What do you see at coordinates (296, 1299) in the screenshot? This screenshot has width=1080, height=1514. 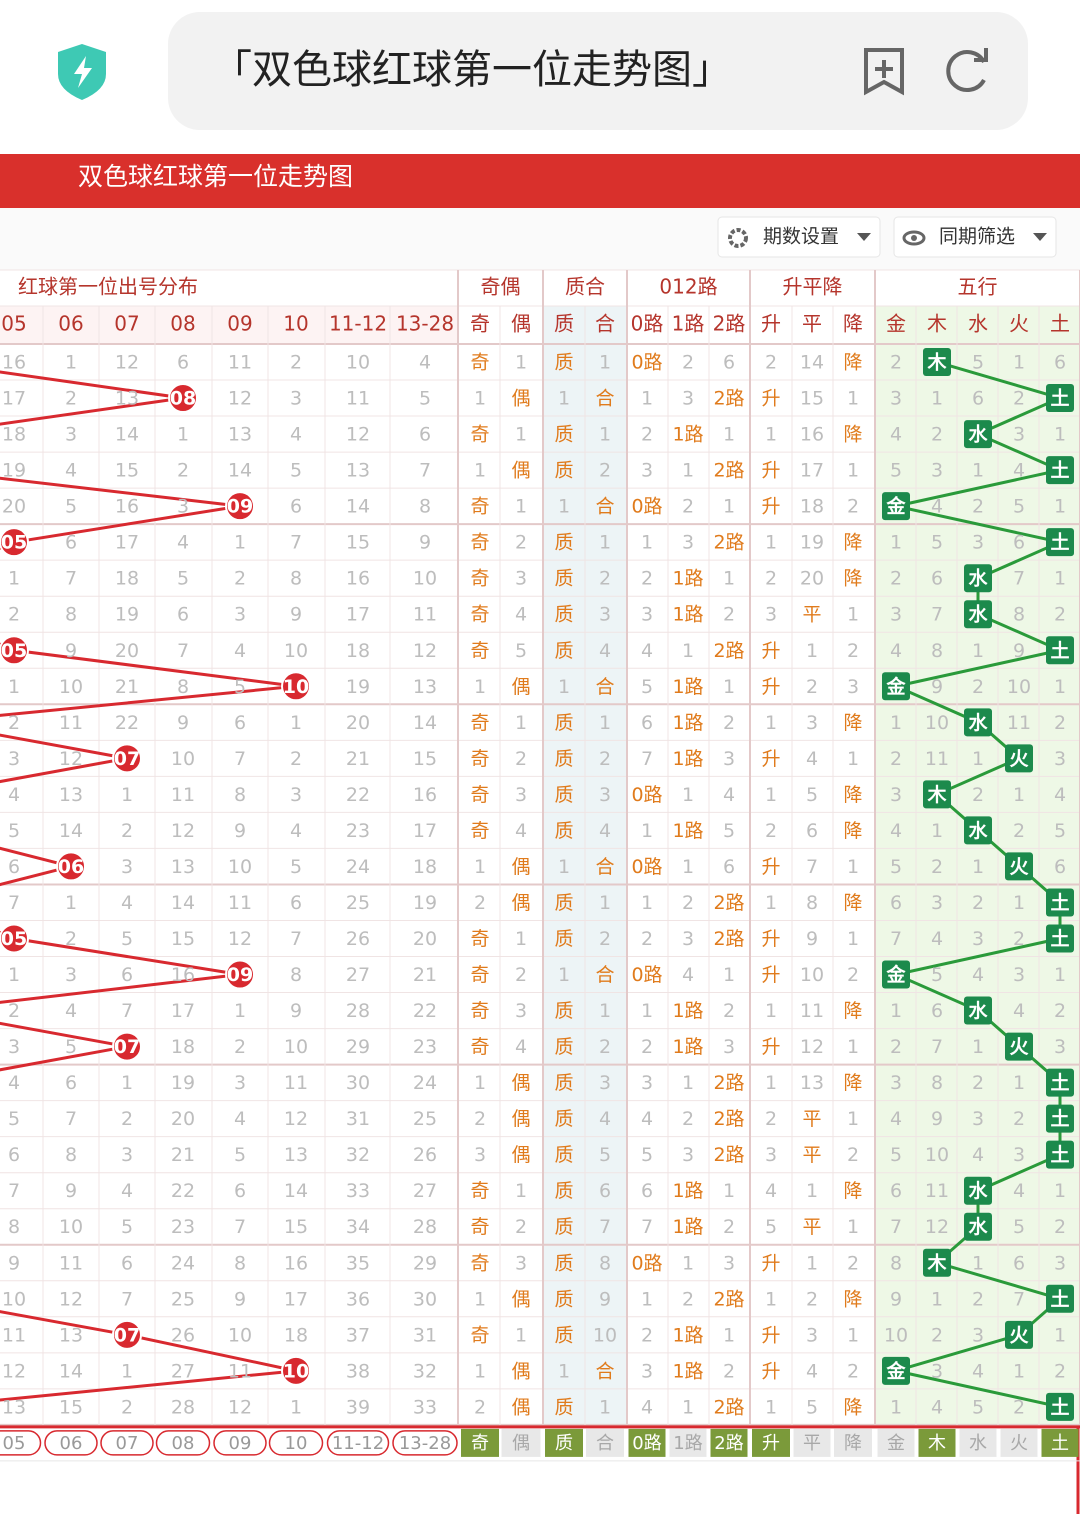 I see `miss-count: 17` at bounding box center [296, 1299].